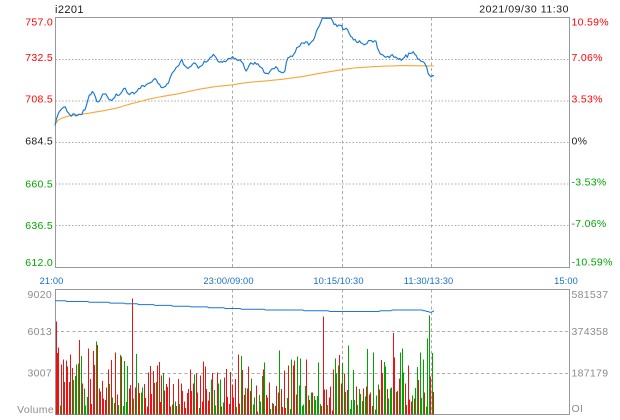 The height and width of the screenshot is (420, 620). Describe the element at coordinates (39, 295) in the screenshot. I see `svg-text: 9020` at that location.